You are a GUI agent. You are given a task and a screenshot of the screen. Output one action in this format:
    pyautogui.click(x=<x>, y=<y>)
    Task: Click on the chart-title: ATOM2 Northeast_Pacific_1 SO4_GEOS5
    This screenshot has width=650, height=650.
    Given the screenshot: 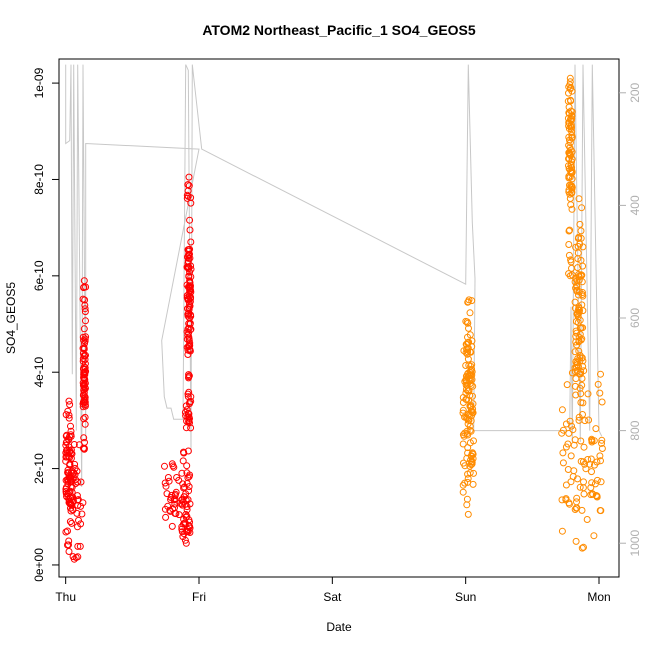 What is the action you would take?
    pyautogui.click(x=339, y=30)
    